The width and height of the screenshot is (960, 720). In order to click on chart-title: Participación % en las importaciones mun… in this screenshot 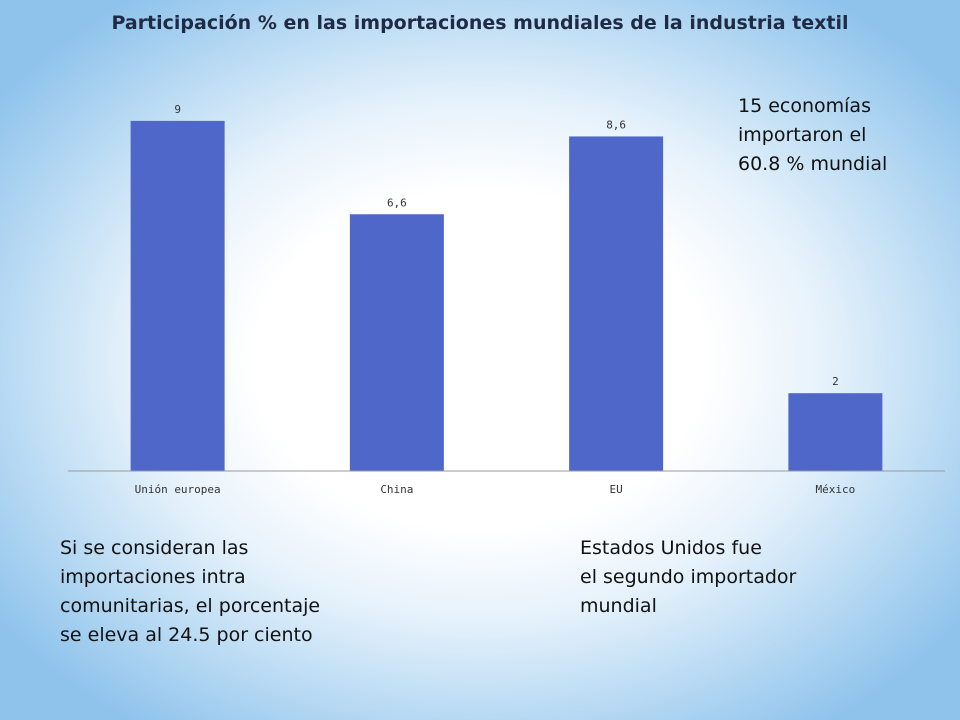, I will do `click(480, 23)`.